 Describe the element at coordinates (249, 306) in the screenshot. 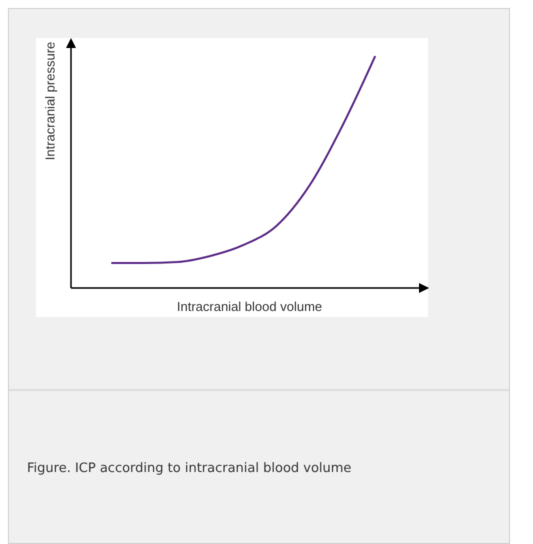

I see `x-axis-title: Intracranial blood volume` at that location.